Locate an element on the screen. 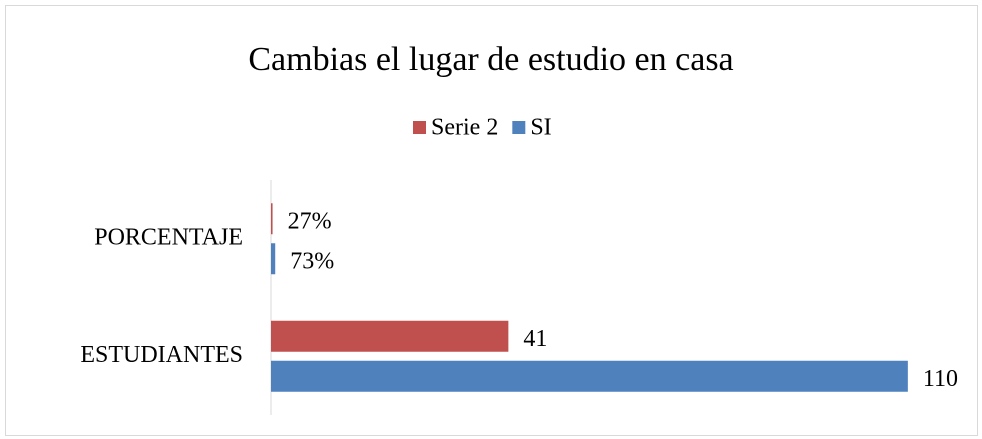  legend-label: SI is located at coordinates (540, 128).